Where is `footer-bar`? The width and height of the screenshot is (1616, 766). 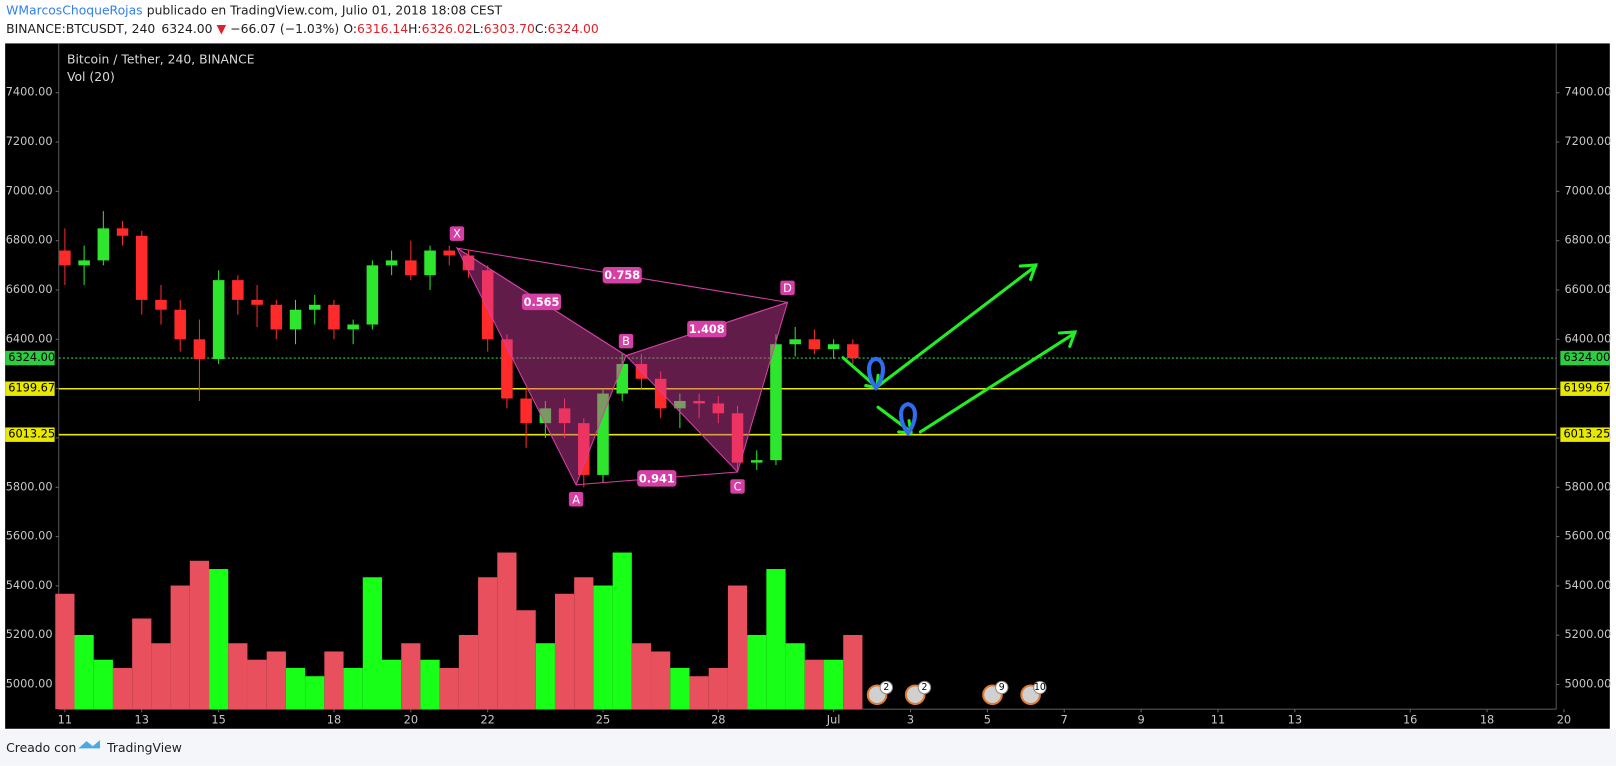
footer-bar is located at coordinates (808, 747).